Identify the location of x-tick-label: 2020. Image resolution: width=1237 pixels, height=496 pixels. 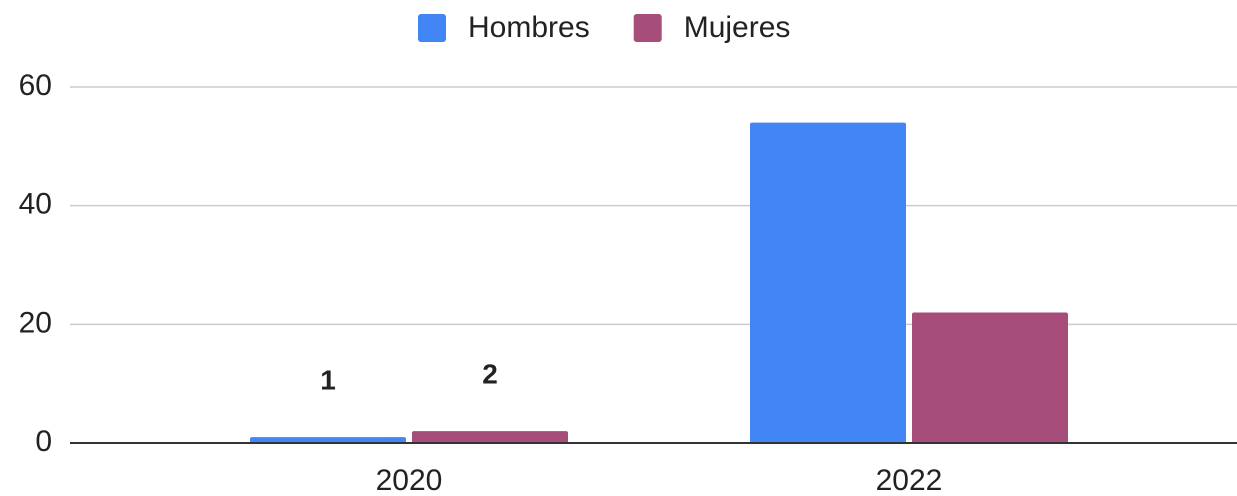
(409, 480).